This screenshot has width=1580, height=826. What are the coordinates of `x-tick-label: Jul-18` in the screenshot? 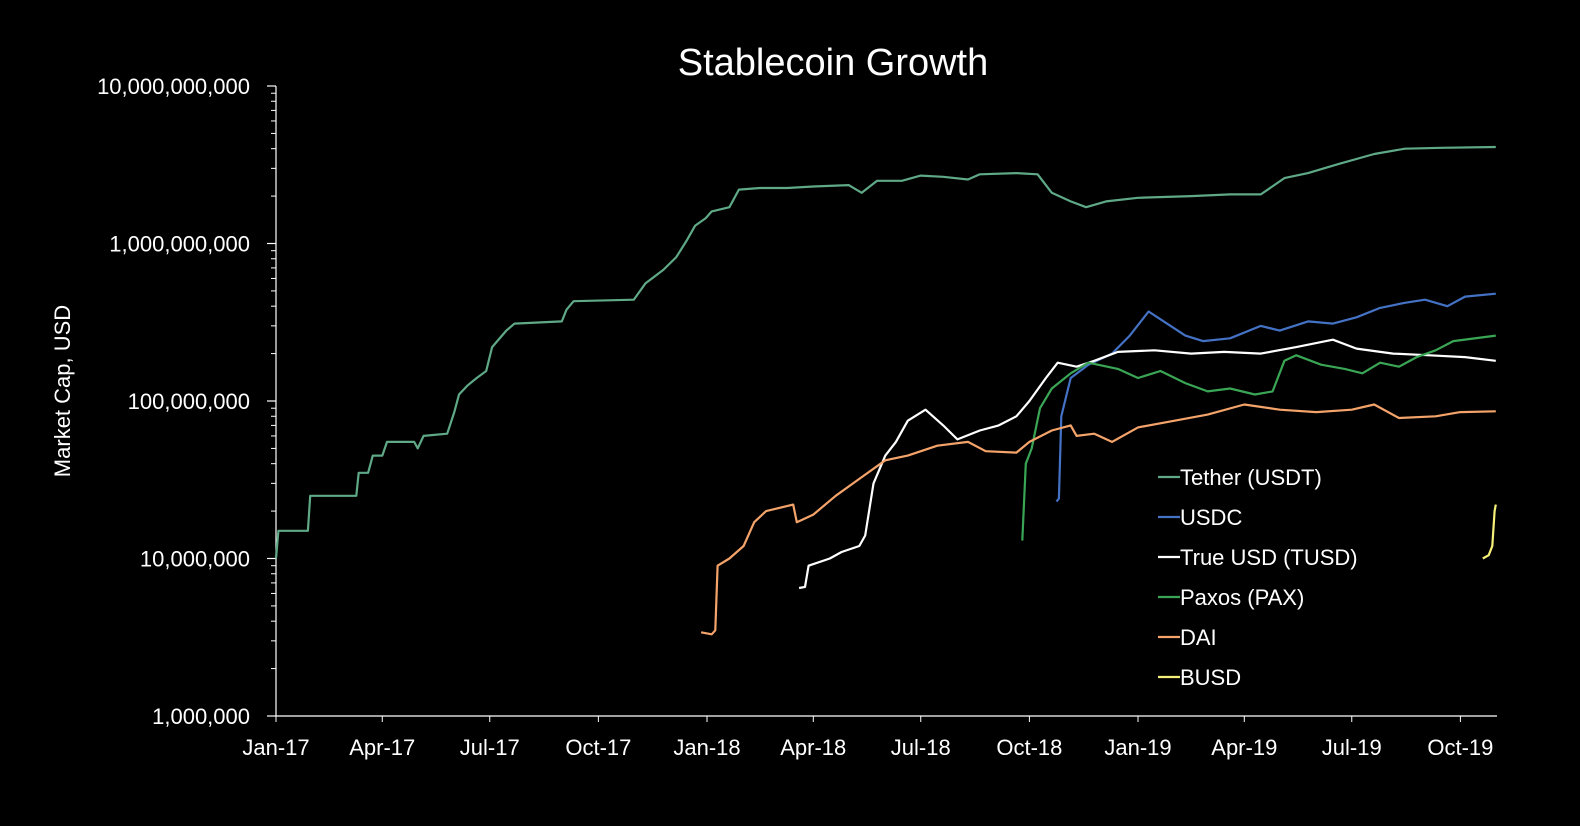 It's located at (921, 747).